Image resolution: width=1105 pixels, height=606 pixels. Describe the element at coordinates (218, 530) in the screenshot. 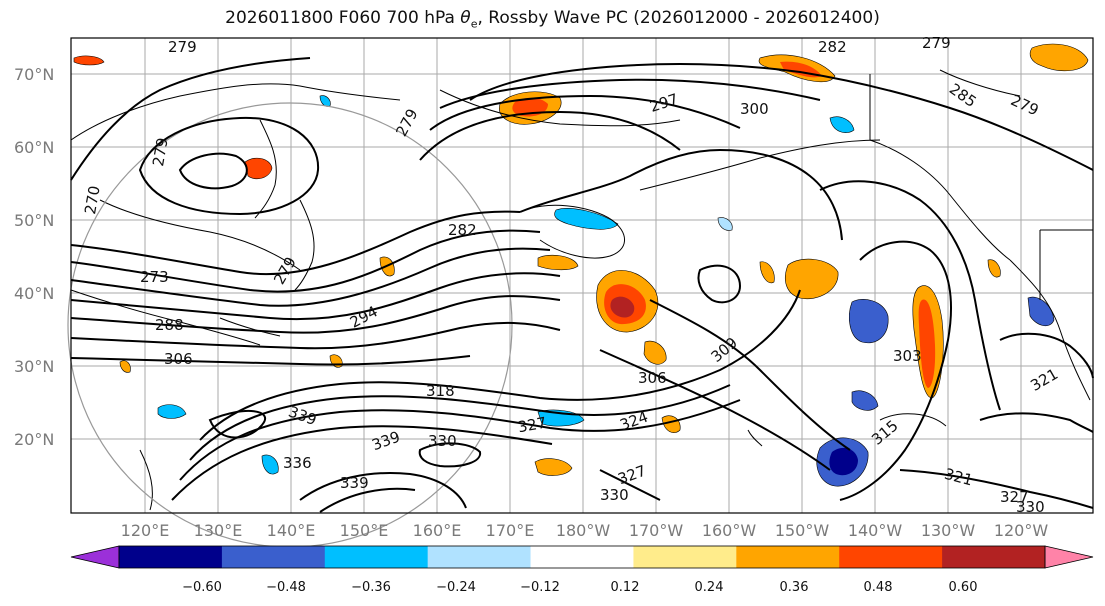

I see `lon-label: 130°E` at that location.